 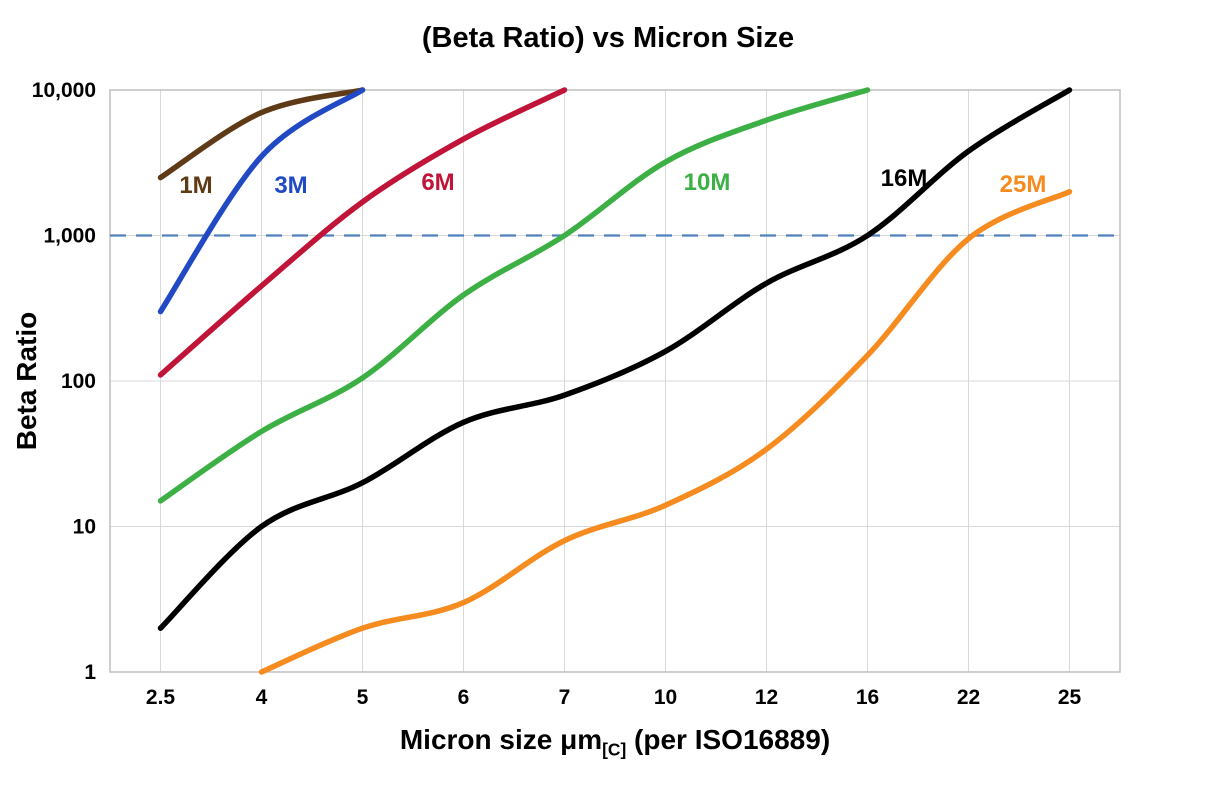 What do you see at coordinates (608, 38) in the screenshot?
I see `chart-title: (Beta Ratio) vs Micron Size` at bounding box center [608, 38].